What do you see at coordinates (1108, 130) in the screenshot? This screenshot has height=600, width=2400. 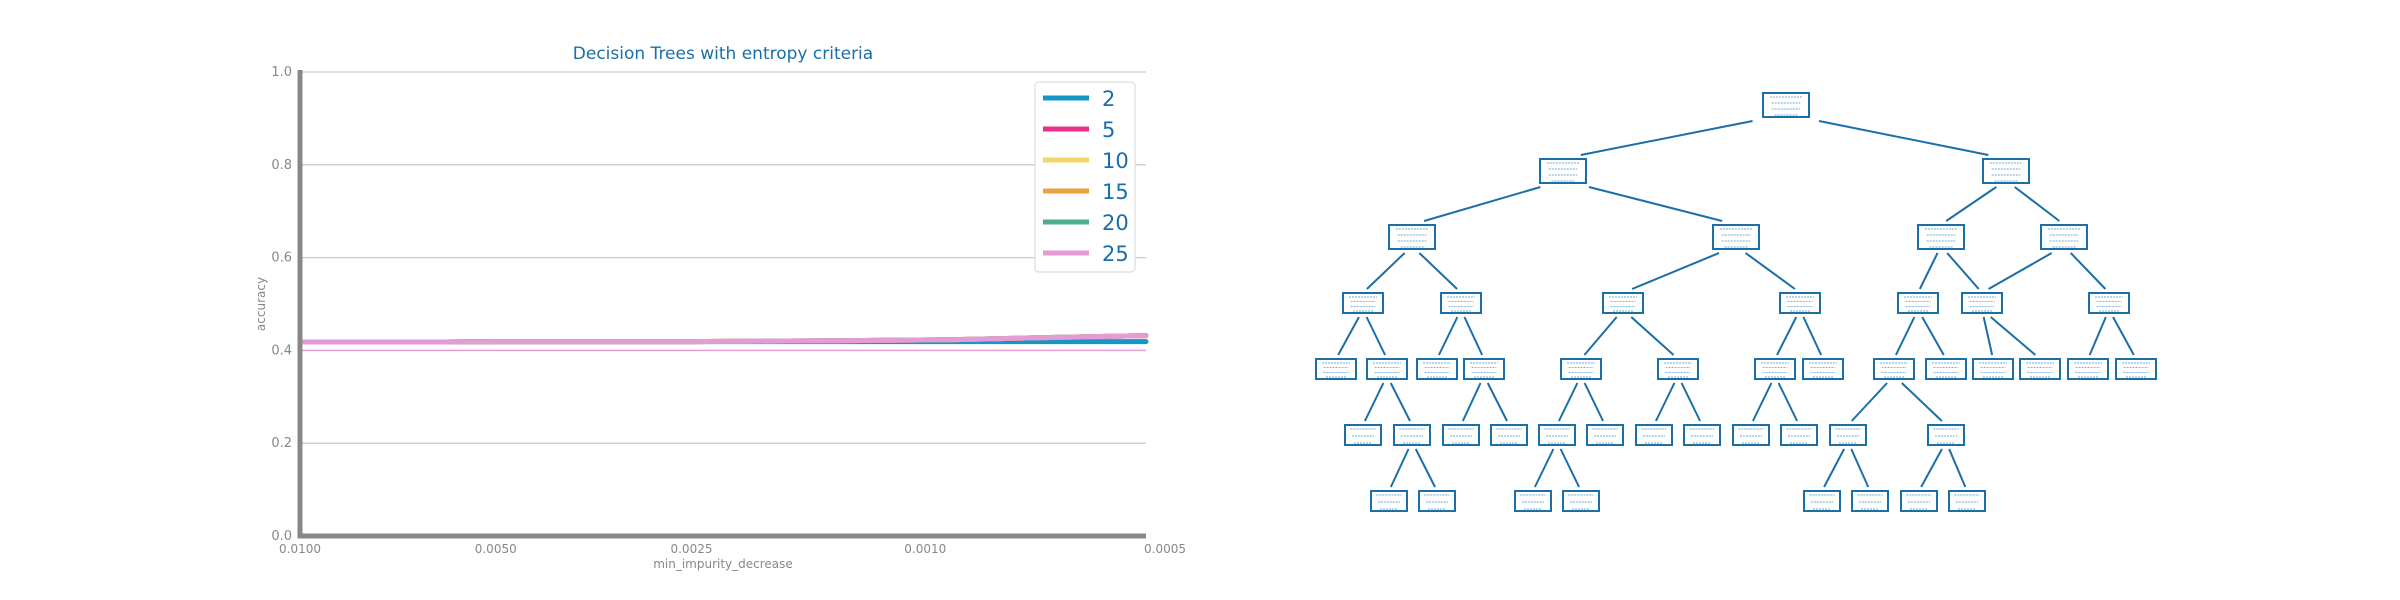 I see `legend-label-5: 5` at bounding box center [1108, 130].